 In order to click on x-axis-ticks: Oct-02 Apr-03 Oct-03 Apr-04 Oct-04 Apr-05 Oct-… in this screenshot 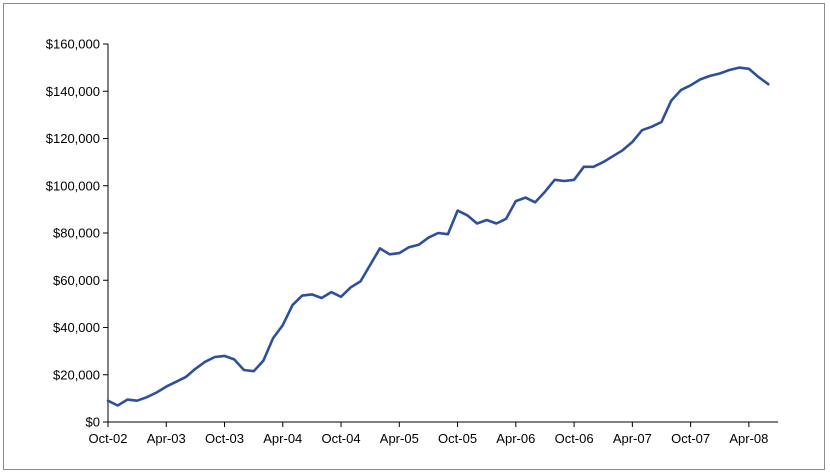, I will do `click(428, 434)`.